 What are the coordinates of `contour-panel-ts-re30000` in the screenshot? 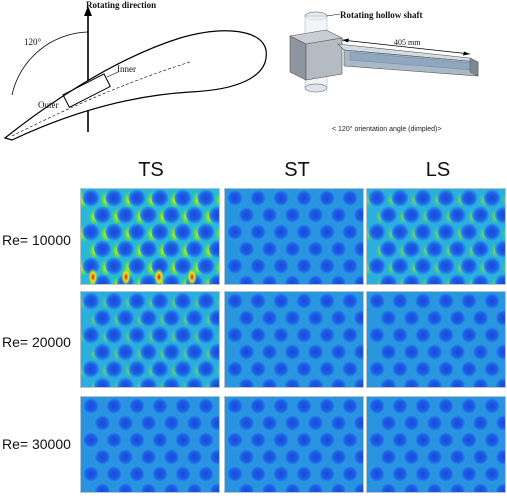 It's located at (150, 444).